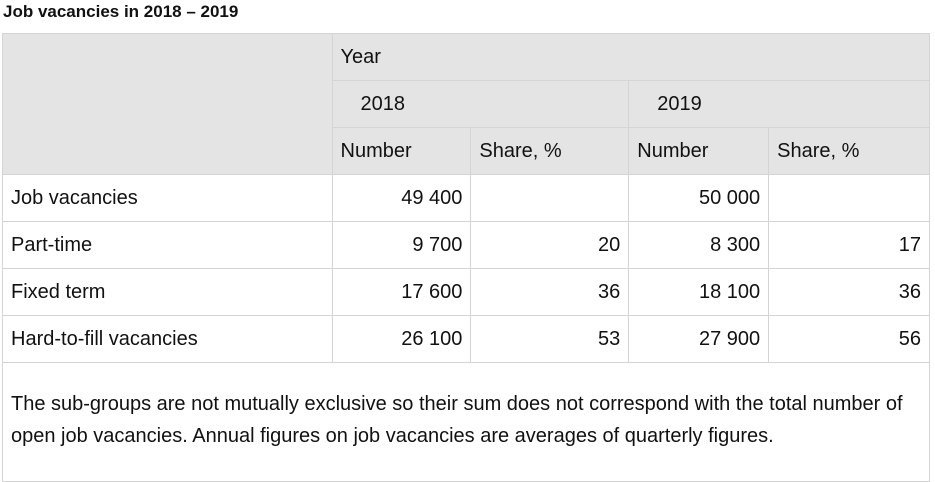  What do you see at coordinates (550, 292) in the screenshot?
I see `cell-share-2018: 36` at bounding box center [550, 292].